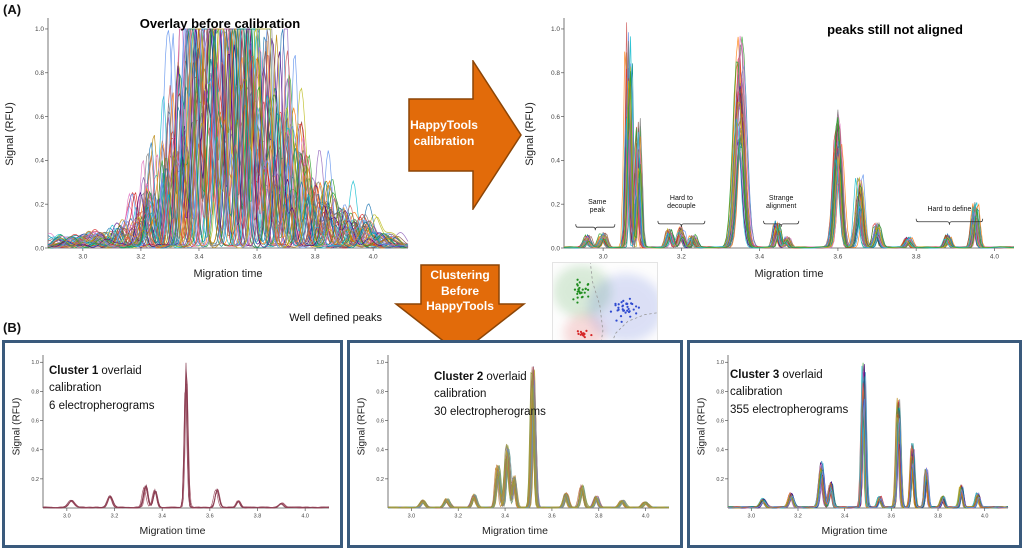  Describe the element at coordinates (12, 327) in the screenshot. I see `panel-b-label: (B)` at that location.